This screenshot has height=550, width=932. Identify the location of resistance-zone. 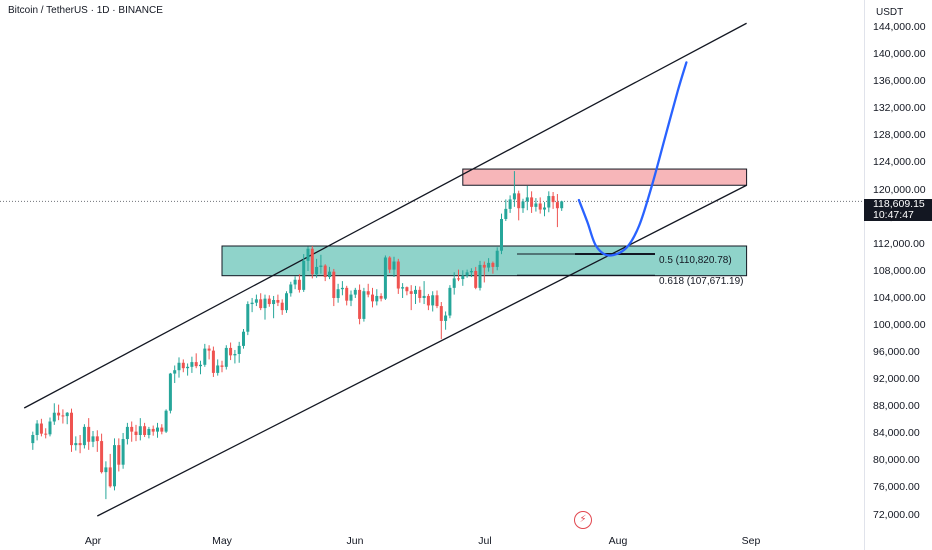
(605, 177).